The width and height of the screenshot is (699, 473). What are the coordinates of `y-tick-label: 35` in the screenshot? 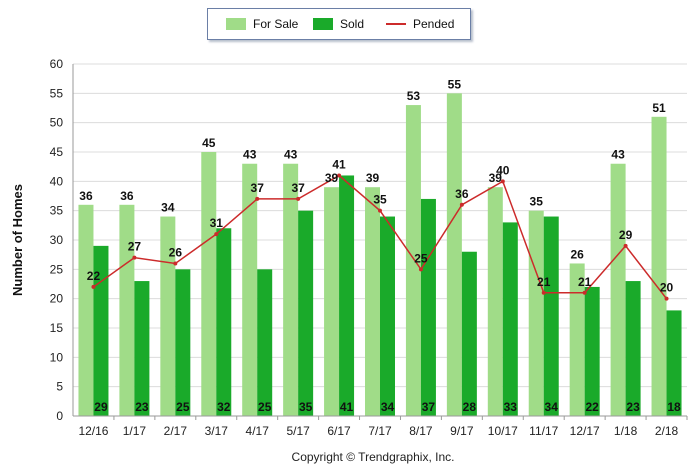 It's located at (57, 211).